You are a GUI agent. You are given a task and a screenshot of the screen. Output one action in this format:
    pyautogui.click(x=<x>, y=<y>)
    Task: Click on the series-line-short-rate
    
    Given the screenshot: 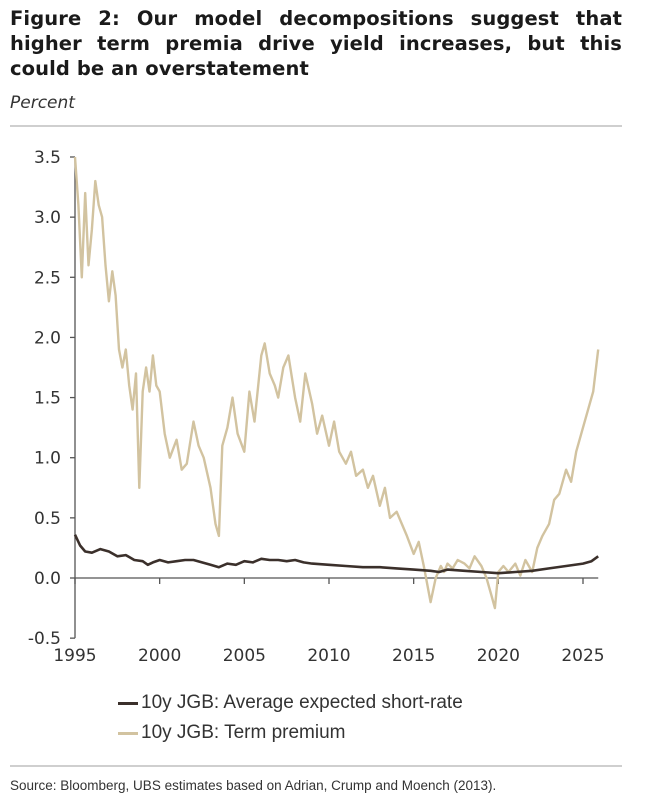 What is the action you would take?
    pyautogui.click(x=336, y=554)
    